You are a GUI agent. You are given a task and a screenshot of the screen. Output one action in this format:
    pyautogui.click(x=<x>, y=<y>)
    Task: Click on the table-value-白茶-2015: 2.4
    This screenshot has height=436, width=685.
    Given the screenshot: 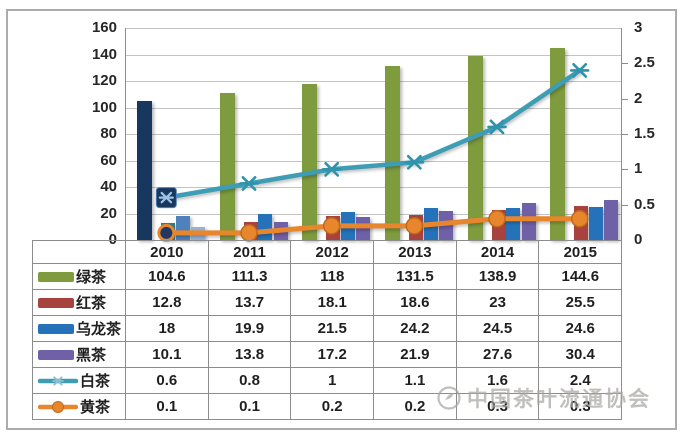 What is the action you would take?
    pyautogui.click(x=580, y=380)
    